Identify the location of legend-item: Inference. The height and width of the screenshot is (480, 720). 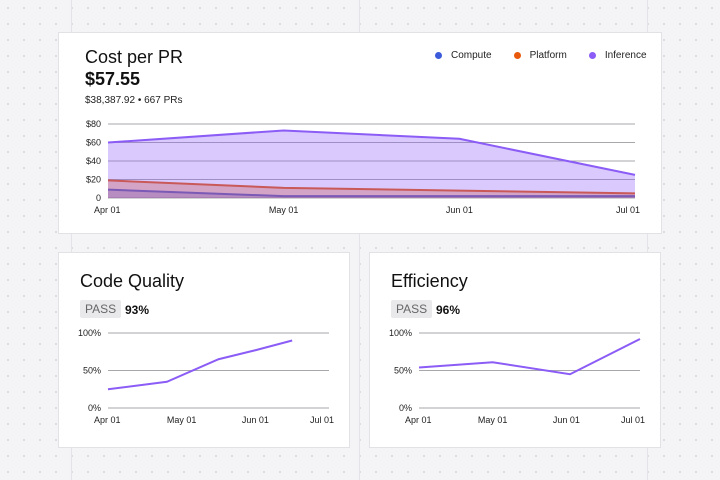
(617, 55).